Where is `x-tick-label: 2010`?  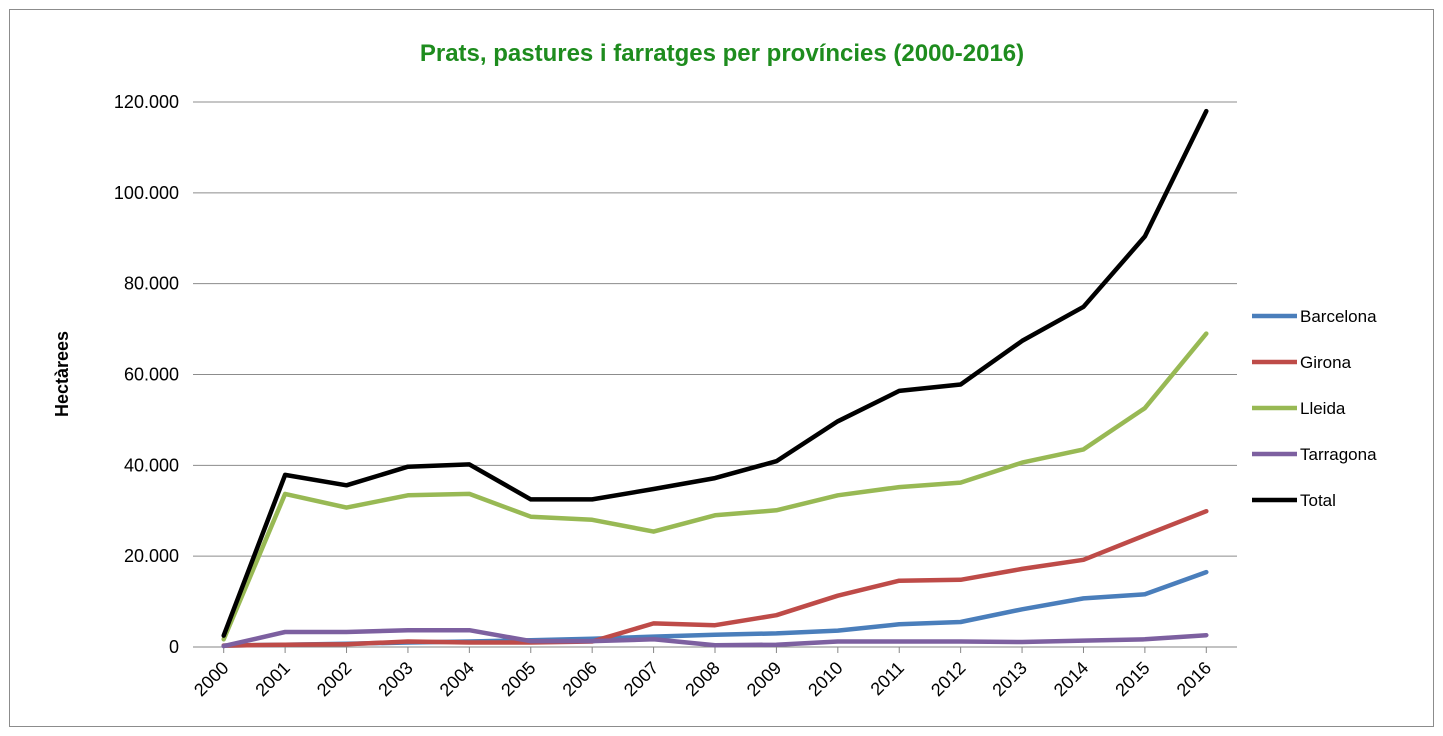 x-tick-label: 2010 is located at coordinates (825, 679).